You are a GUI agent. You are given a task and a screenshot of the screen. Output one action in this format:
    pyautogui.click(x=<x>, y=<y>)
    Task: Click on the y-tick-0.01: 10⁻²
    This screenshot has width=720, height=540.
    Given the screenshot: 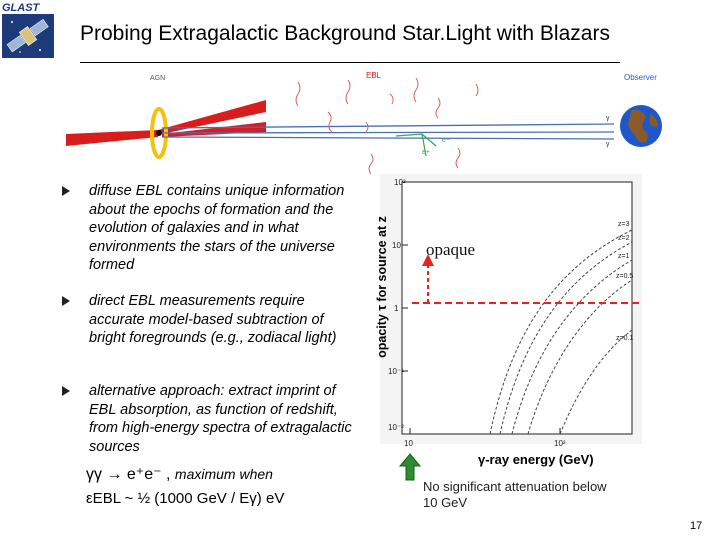 What is the action you would take?
    pyautogui.click(x=396, y=427)
    